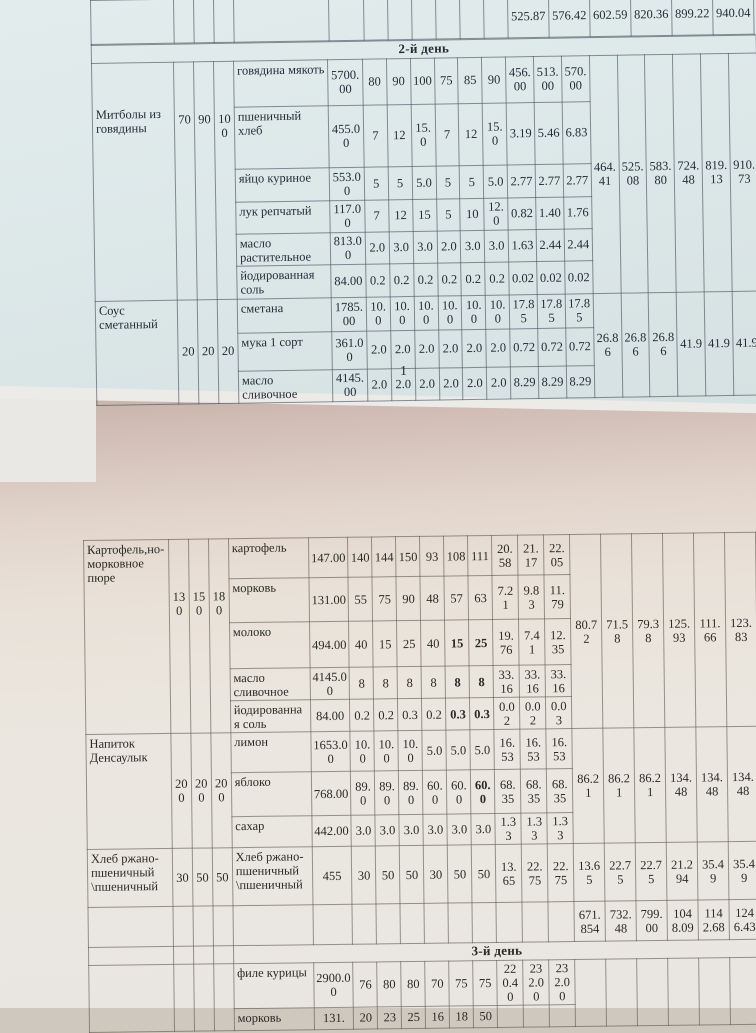  I want to click on value-cell: 15.0, so click(423, 135).